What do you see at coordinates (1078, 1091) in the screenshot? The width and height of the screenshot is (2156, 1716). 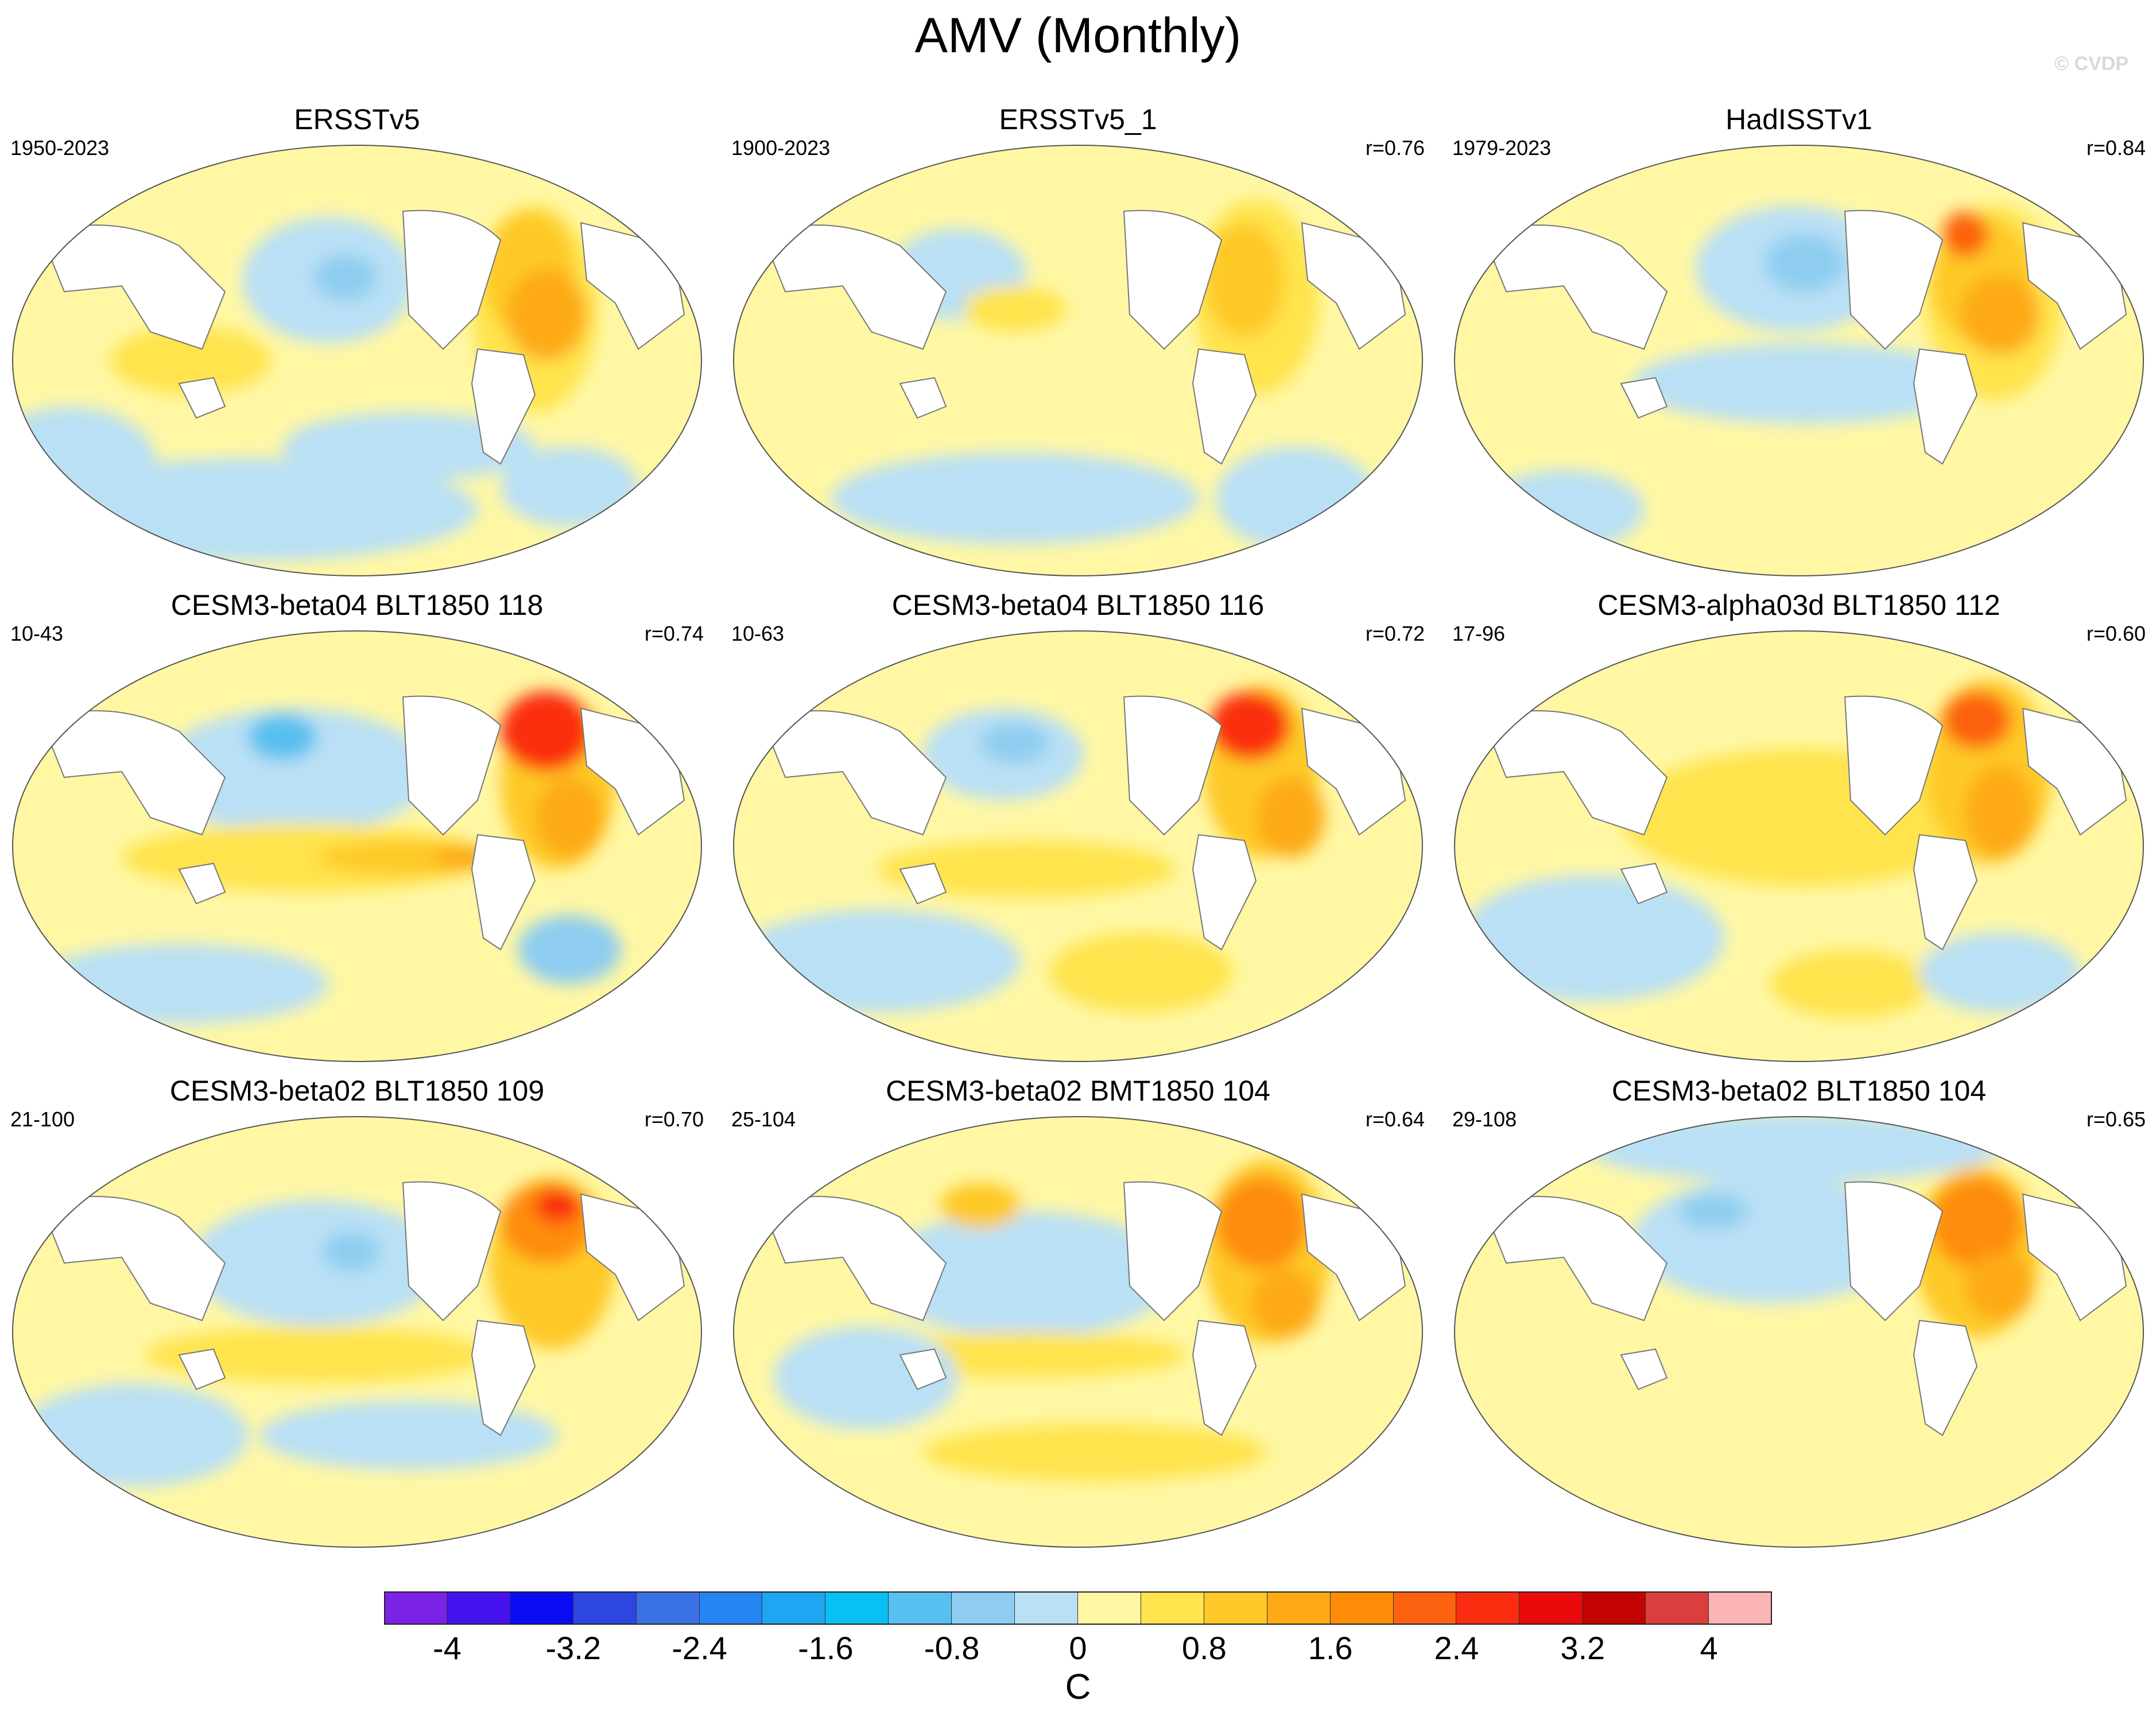 I see `panel-title: CESM3-beta02 BMT1850 104` at bounding box center [1078, 1091].